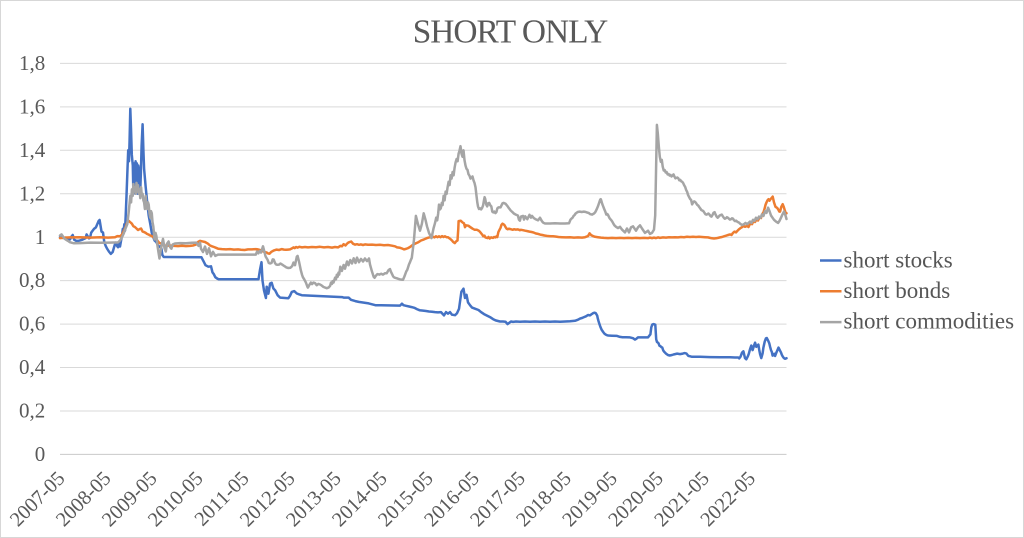  I want to click on svg-text: SHORT ONLY, so click(510, 32).